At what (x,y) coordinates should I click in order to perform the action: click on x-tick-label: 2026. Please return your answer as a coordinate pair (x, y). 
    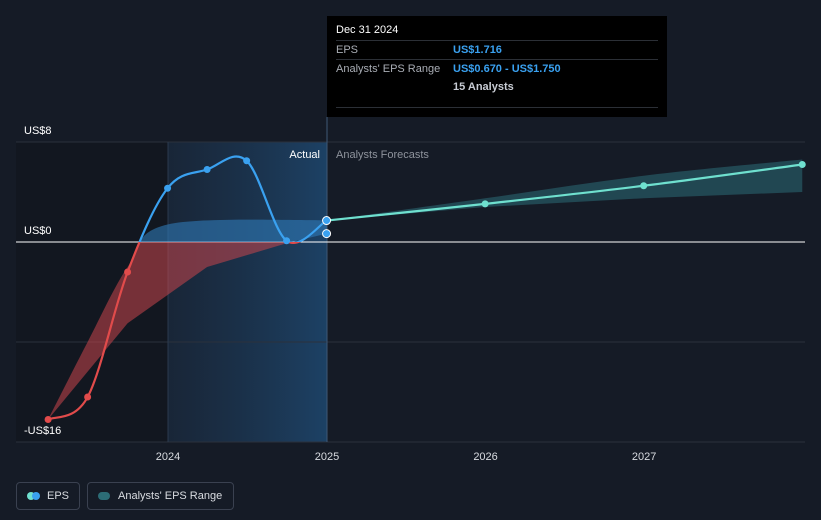
    Looking at the image, I should click on (485, 457).